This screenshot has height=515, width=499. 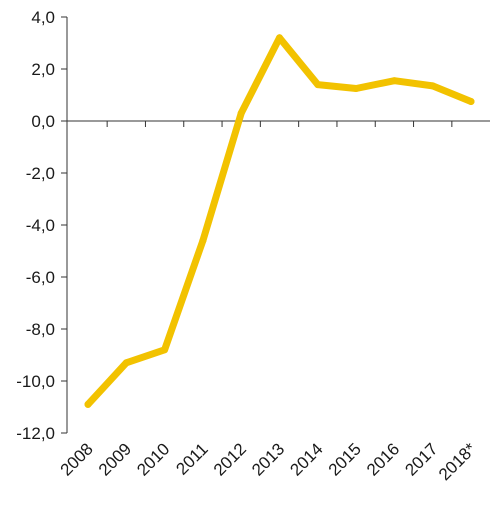 What do you see at coordinates (40, 277) in the screenshot?
I see `y-tick-label: -6,0` at bounding box center [40, 277].